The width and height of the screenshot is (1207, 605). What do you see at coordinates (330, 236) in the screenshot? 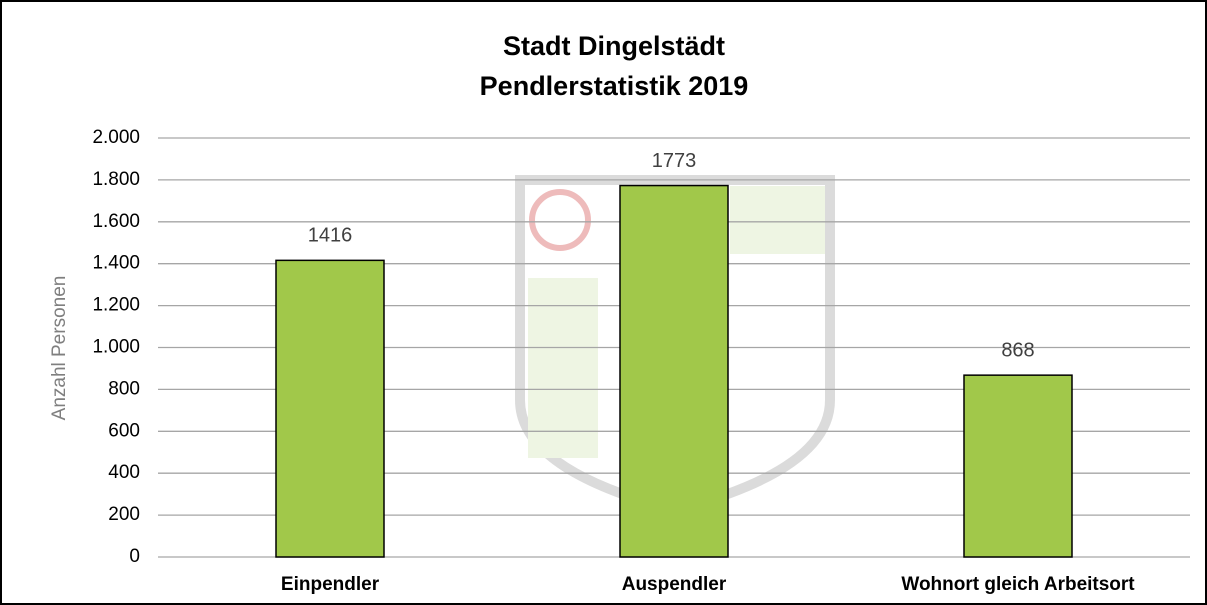
I see `data-label: 1416` at bounding box center [330, 236].